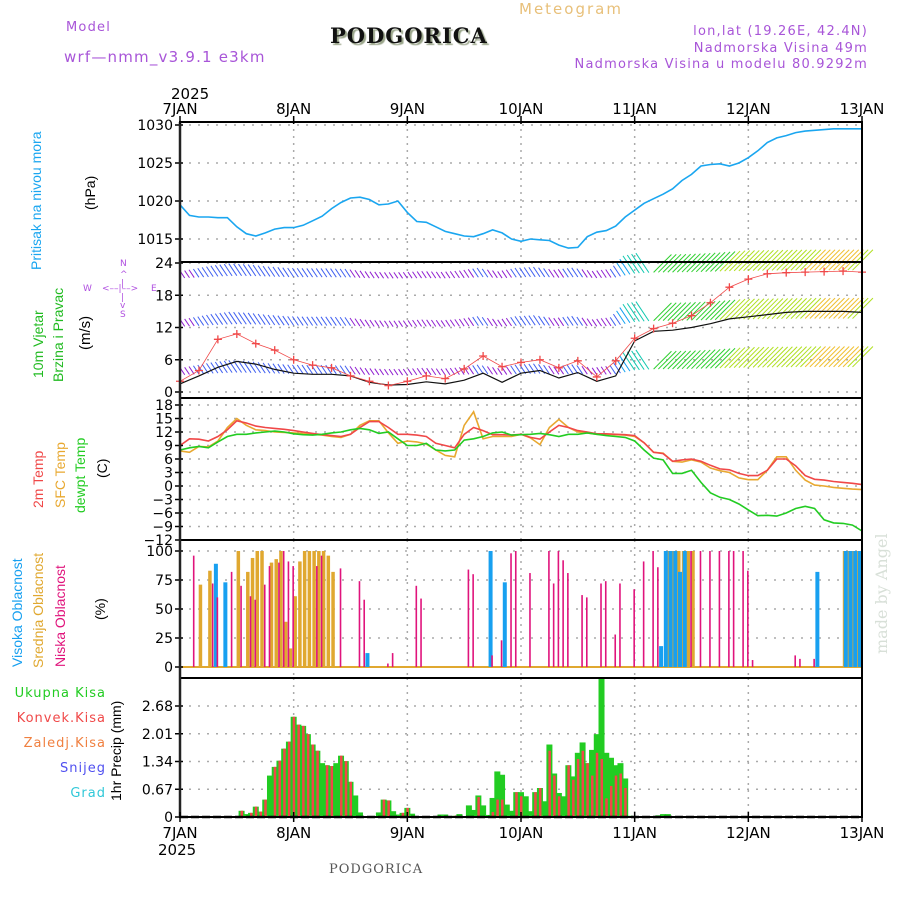 The height and width of the screenshot is (900, 900). What do you see at coordinates (409, 35) in the screenshot?
I see `page-title: PODGORICA` at bounding box center [409, 35].